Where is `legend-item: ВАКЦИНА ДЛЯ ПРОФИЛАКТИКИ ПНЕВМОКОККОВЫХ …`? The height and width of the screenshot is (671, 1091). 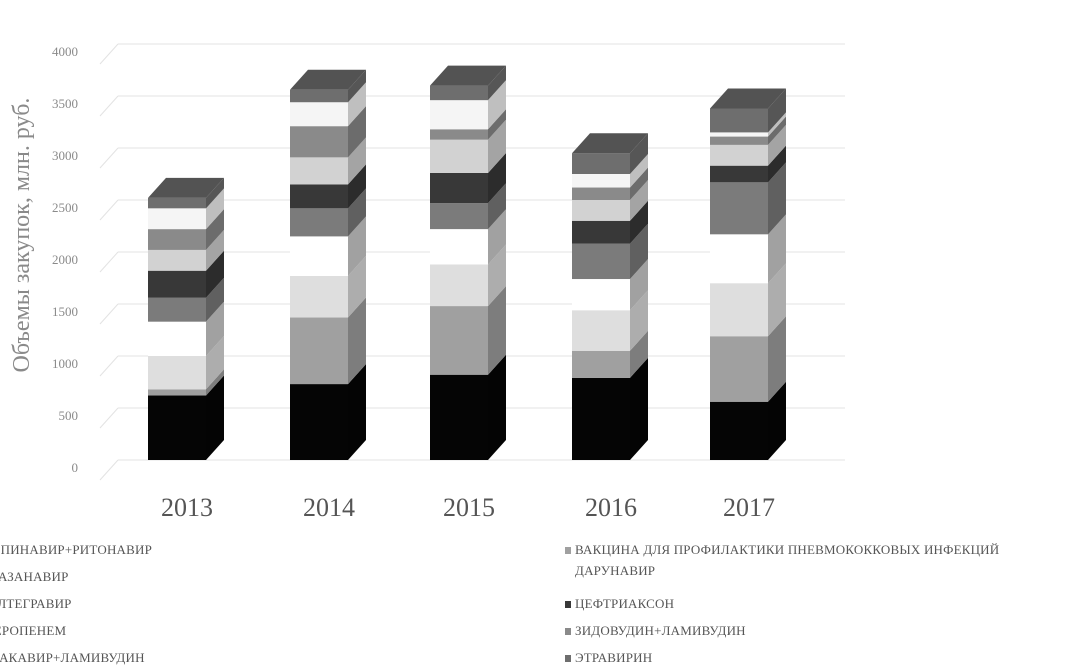 legend-item: ВАКЦИНА ДЛЯ ПРОФИЛАКТИКИ ПНЕВМОКОККОВЫХ … is located at coordinates (782, 550).